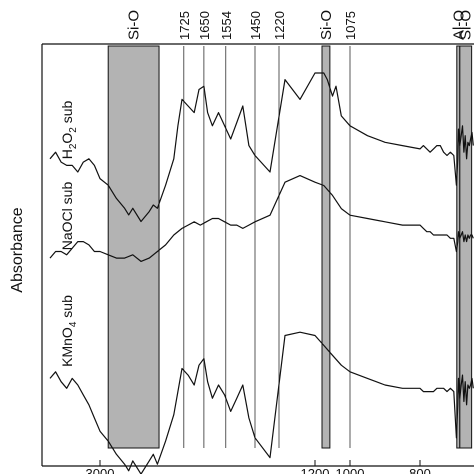 The image size is (474, 474). Describe the element at coordinates (420, 470) in the screenshot. I see `x-tick-label-3: 800` at that location.